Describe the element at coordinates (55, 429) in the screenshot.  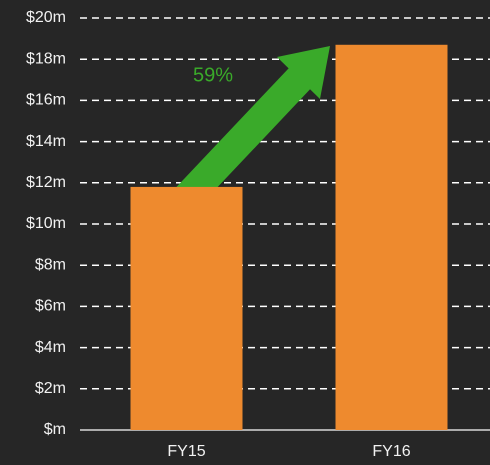
I see `y-tick-label: $m` at that location.